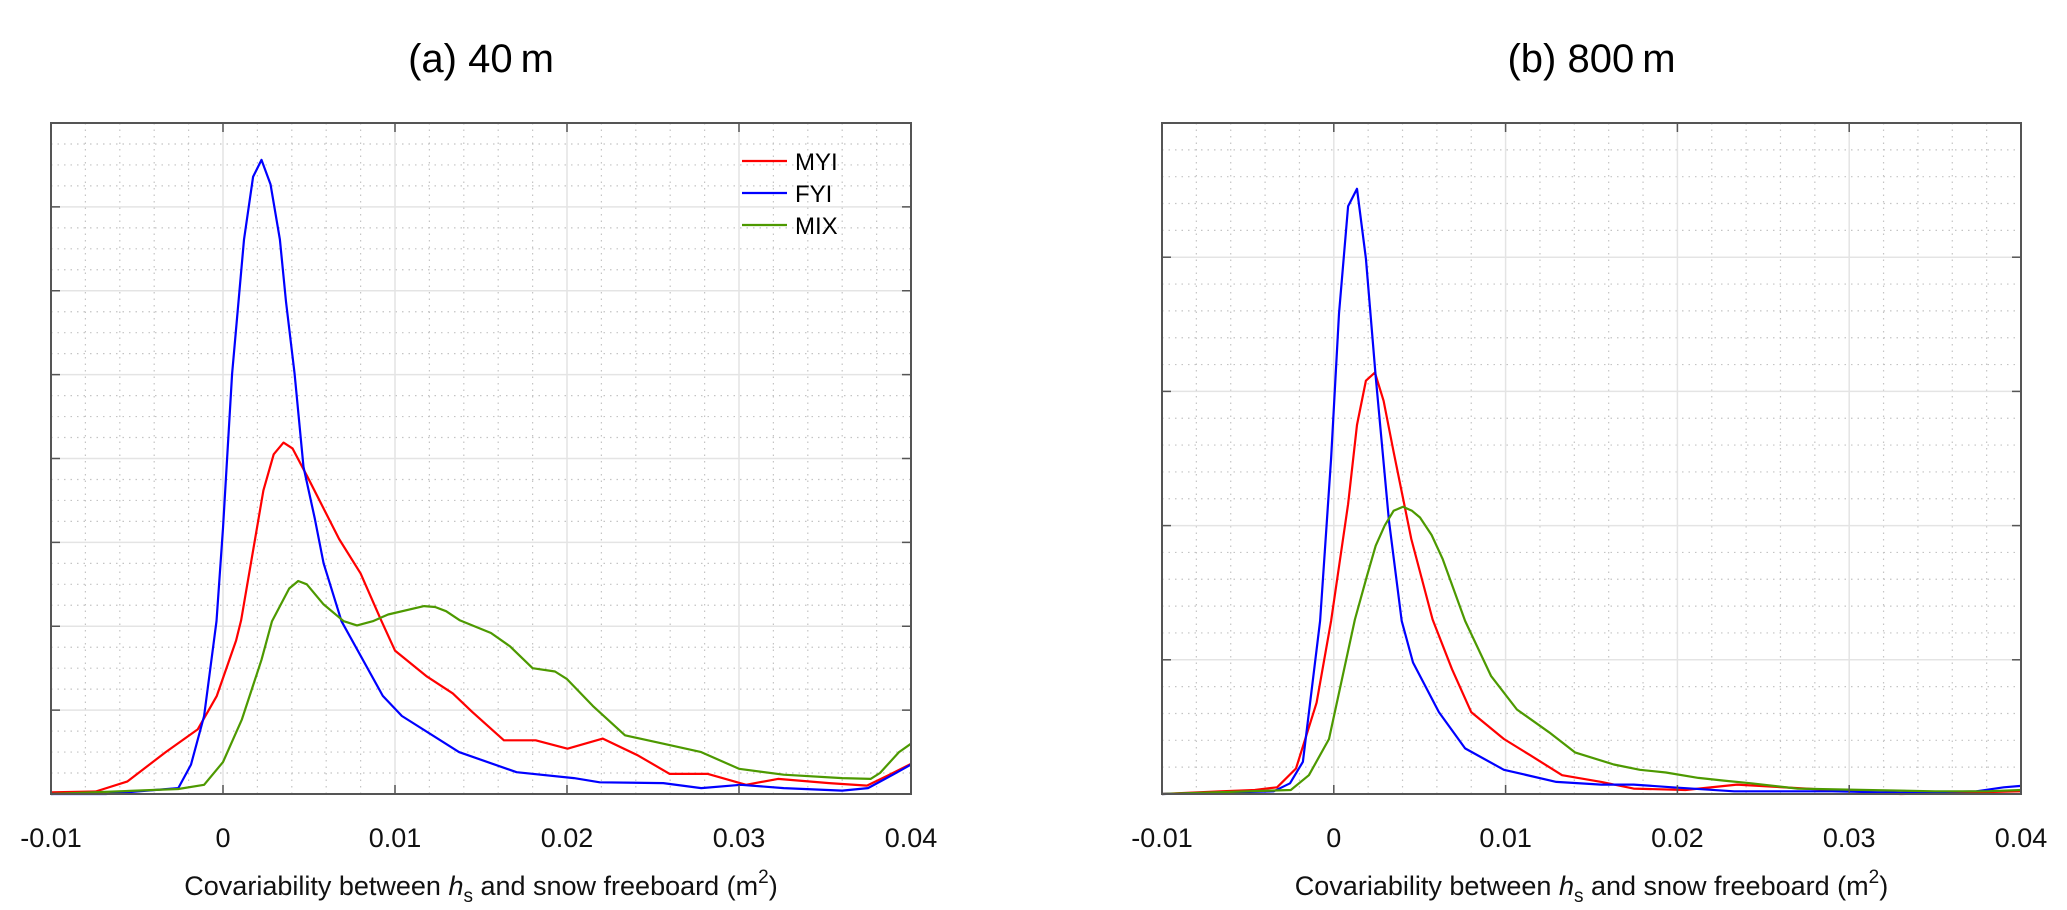 Image resolution: width=2067 pixels, height=910 pixels. Describe the element at coordinates (790, 194) in the screenshot. I see `legend: MYI FYI MIX` at that location.